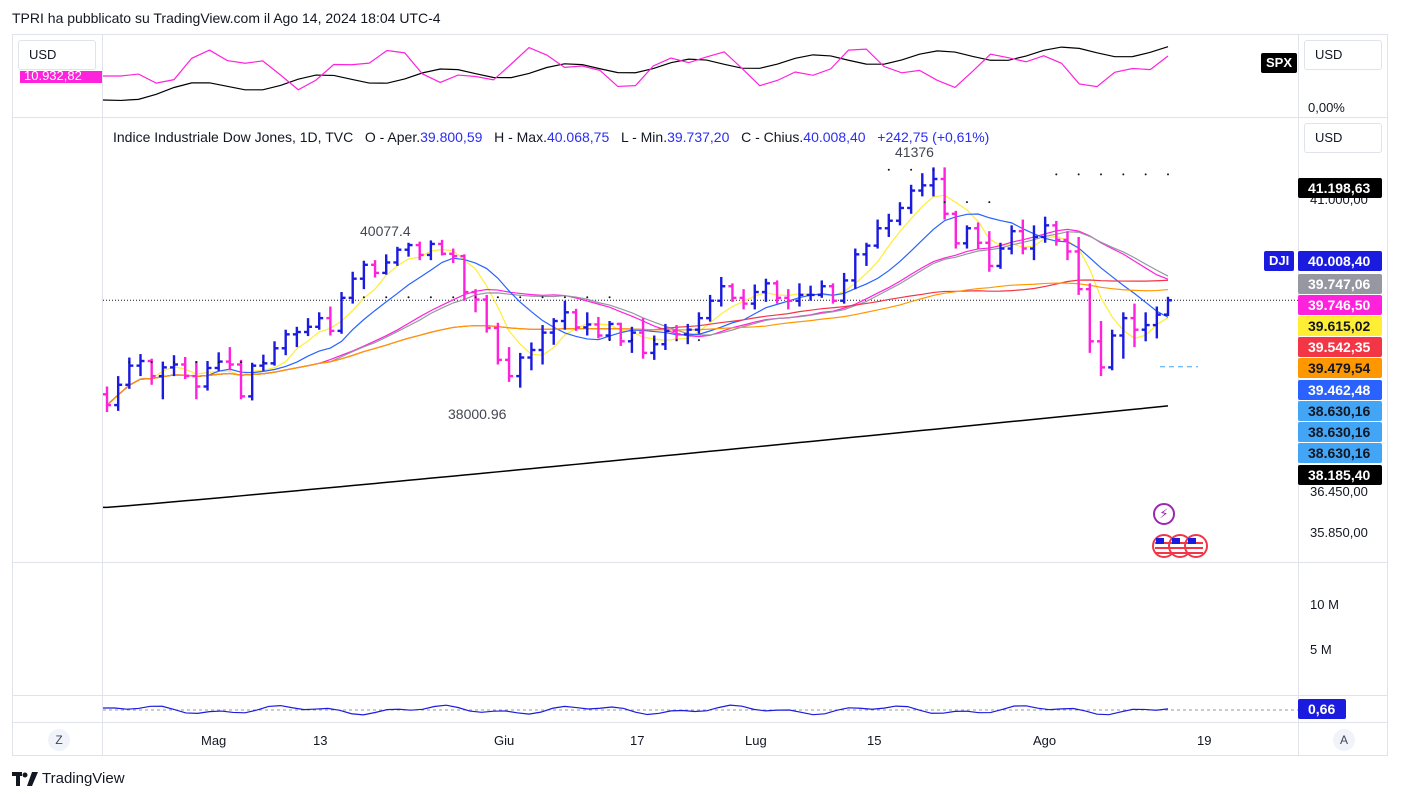  Describe the element at coordinates (214, 740) in the screenshot. I see `time-label-mag: Mag` at that location.